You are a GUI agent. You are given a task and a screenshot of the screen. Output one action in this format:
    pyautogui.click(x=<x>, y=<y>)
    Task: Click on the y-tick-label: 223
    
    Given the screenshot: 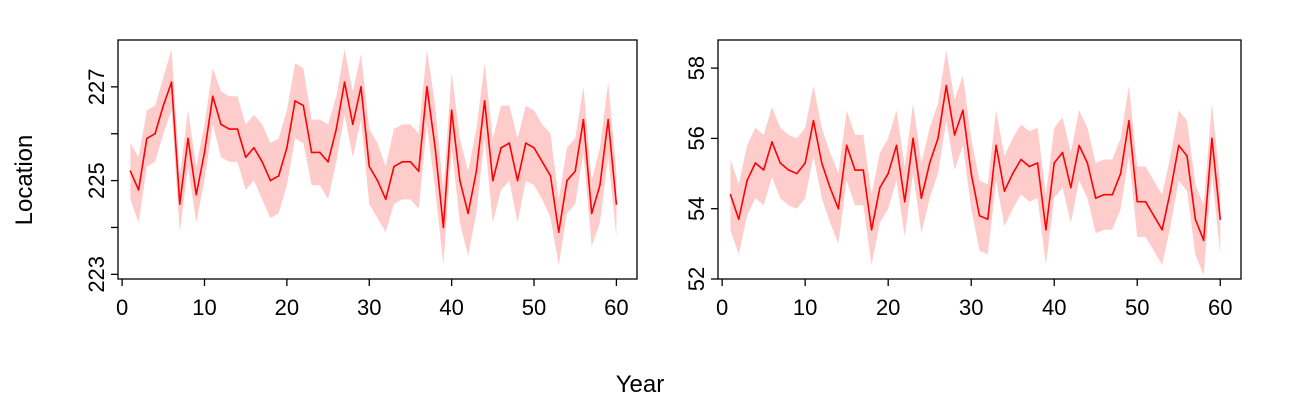 What is the action you would take?
    pyautogui.click(x=96, y=274)
    